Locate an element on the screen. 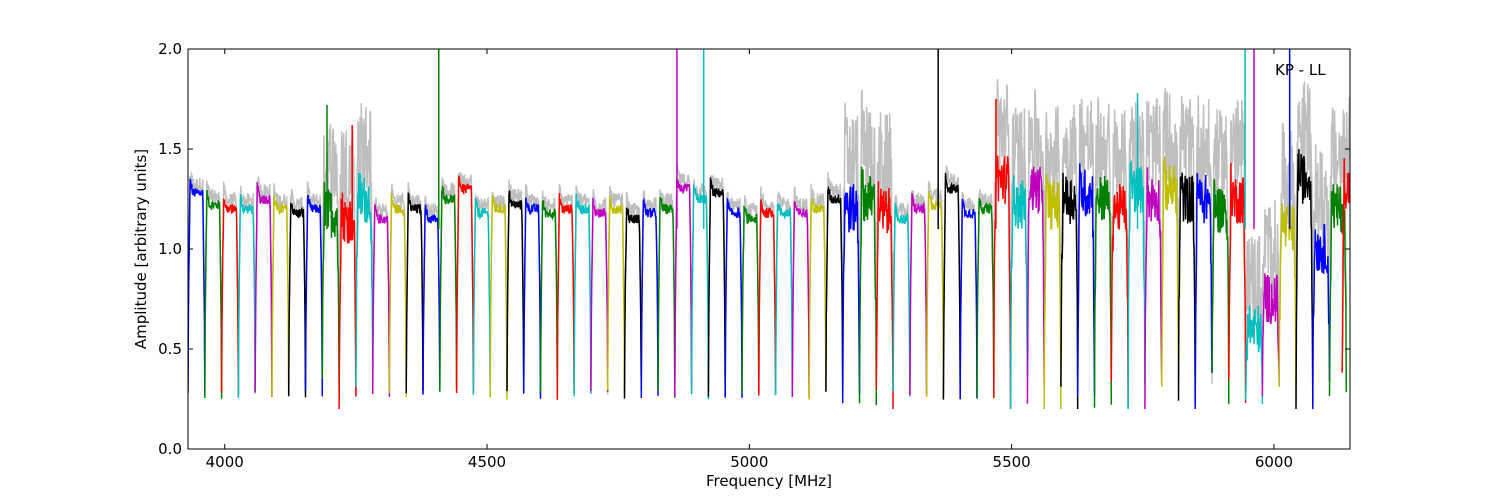 The image size is (1500, 500). x-tick-label: 4500 is located at coordinates (487, 462).